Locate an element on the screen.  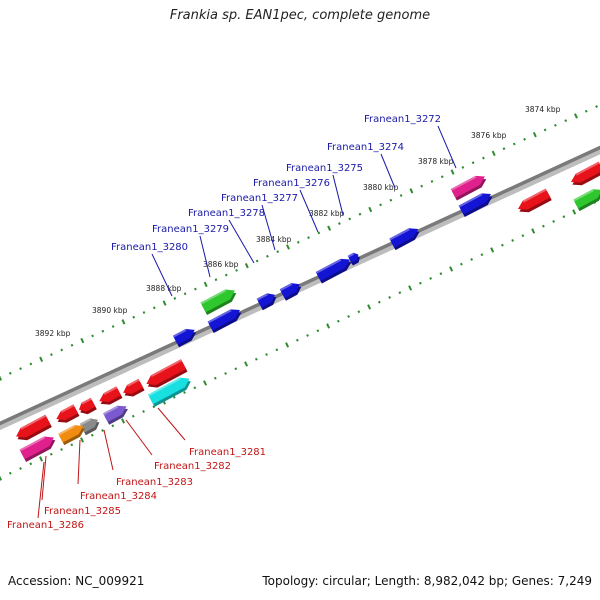
gene-label-reverse: Franean1_3285 is located at coordinates (82, 511).